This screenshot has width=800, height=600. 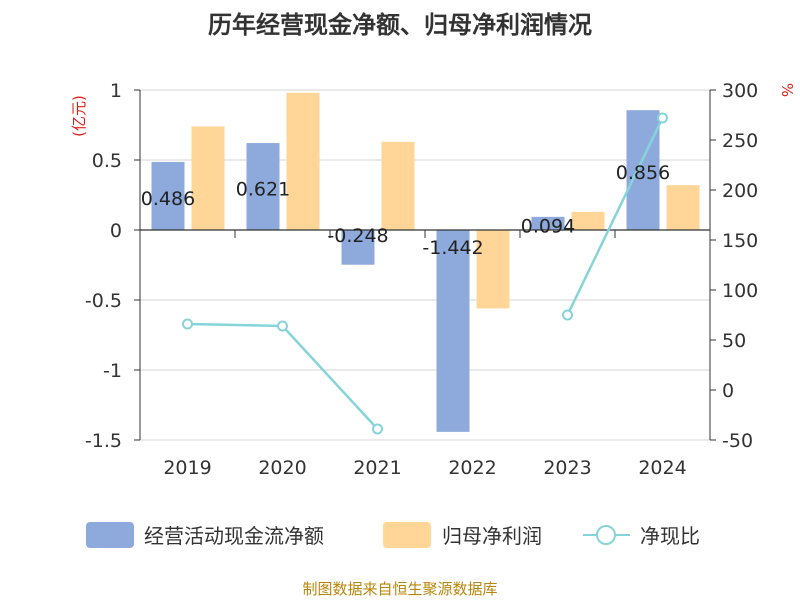 What do you see at coordinates (670, 536) in the screenshot?
I see `legend-label-ratio: 净现比` at bounding box center [670, 536].